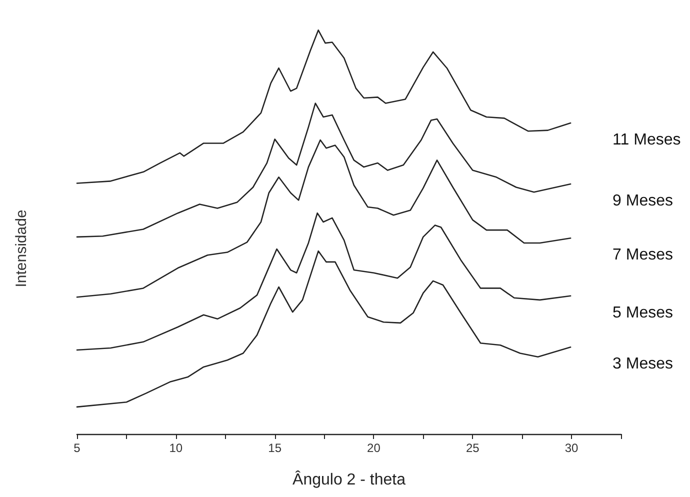  Describe the element at coordinates (374, 448) in the screenshot. I see `x-tick-label: 20` at that location.